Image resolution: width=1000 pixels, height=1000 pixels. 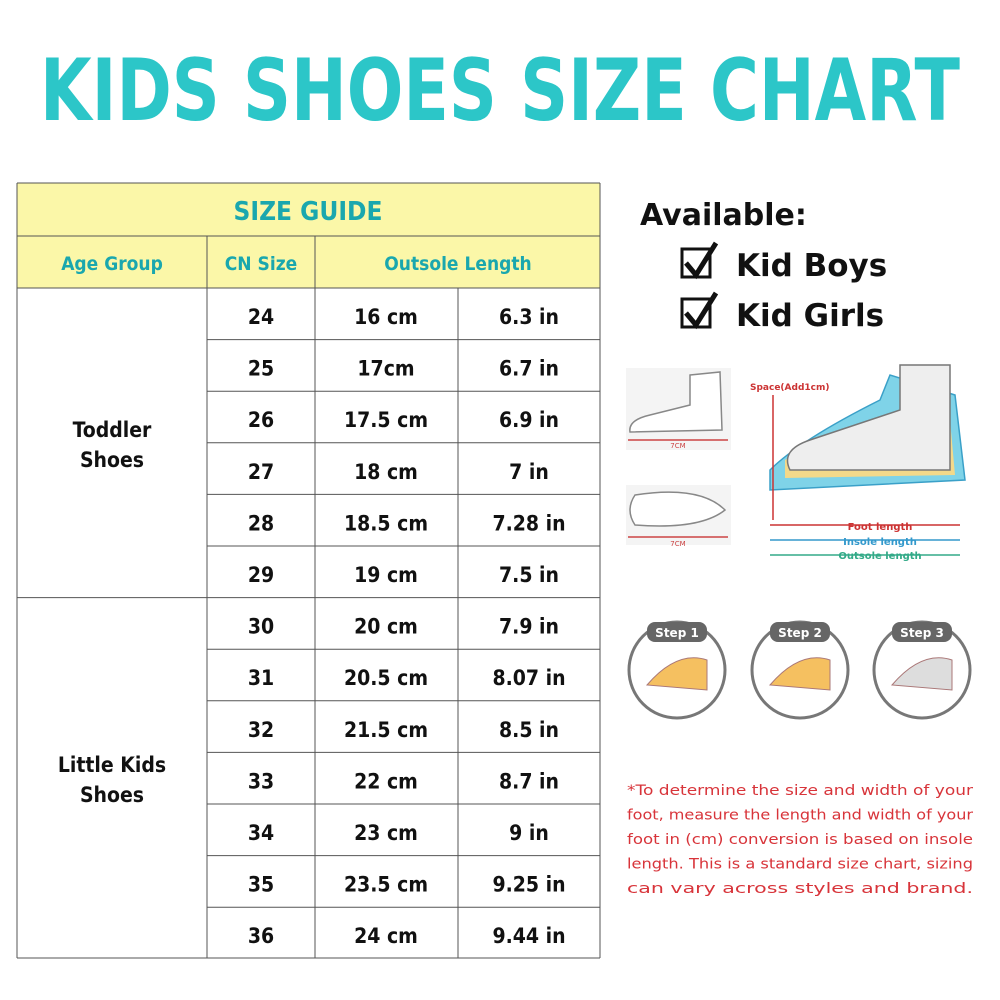 I want to click on cell: 8.07 in, so click(x=528, y=678).